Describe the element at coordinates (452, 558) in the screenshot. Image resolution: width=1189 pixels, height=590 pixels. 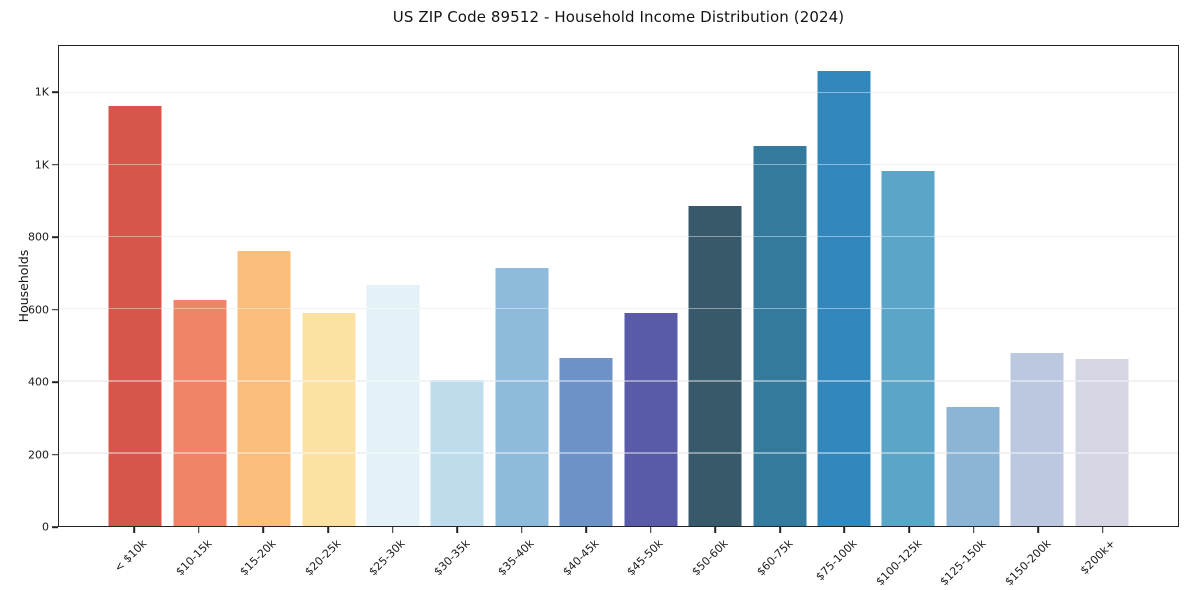
I see `x-tick-label: $30-35k` at that location.